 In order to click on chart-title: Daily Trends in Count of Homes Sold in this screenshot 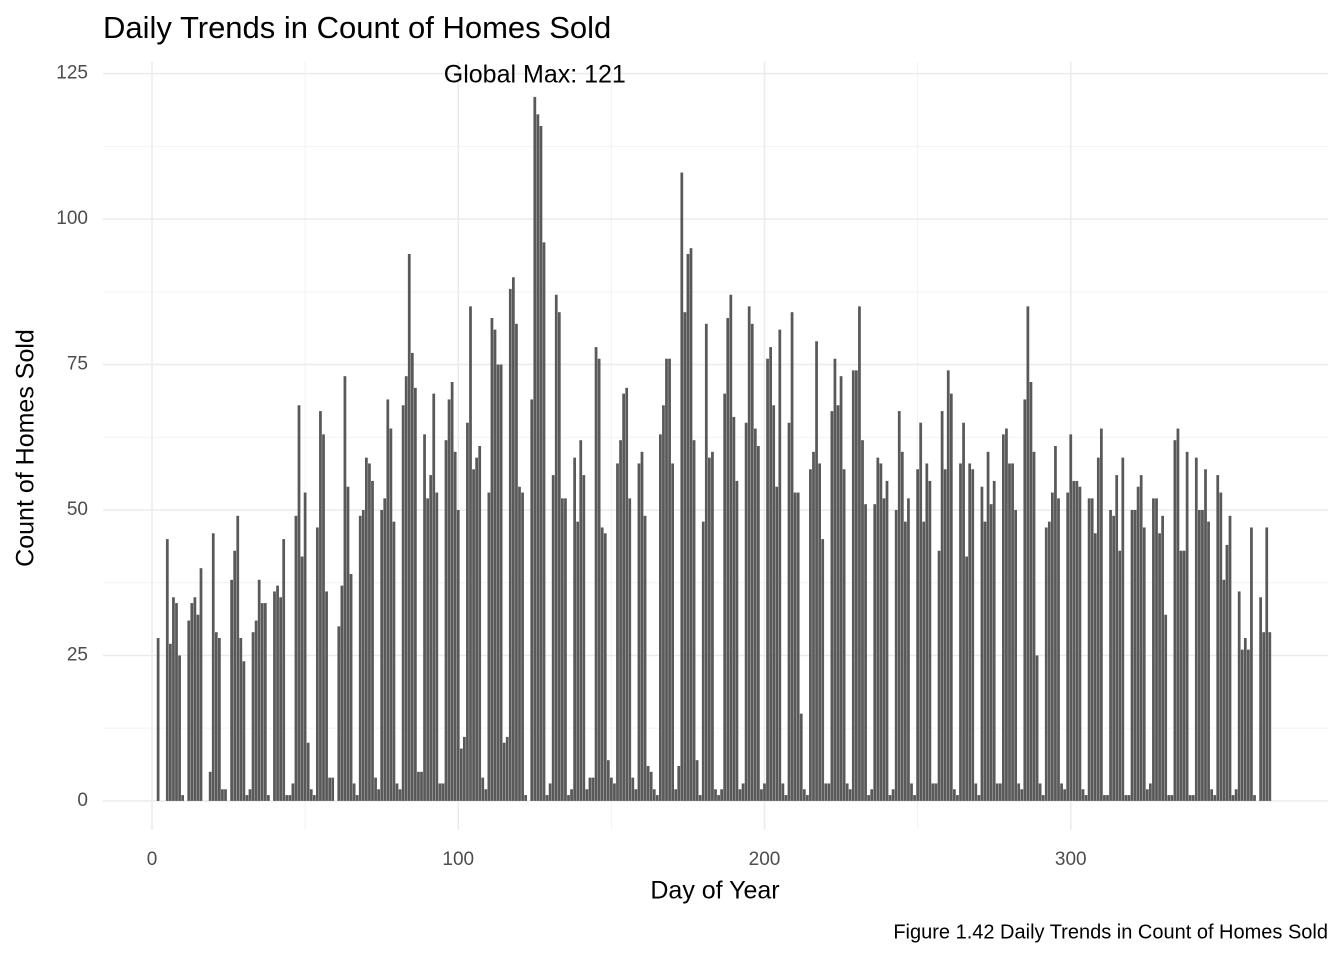, I will do `click(357, 27)`.